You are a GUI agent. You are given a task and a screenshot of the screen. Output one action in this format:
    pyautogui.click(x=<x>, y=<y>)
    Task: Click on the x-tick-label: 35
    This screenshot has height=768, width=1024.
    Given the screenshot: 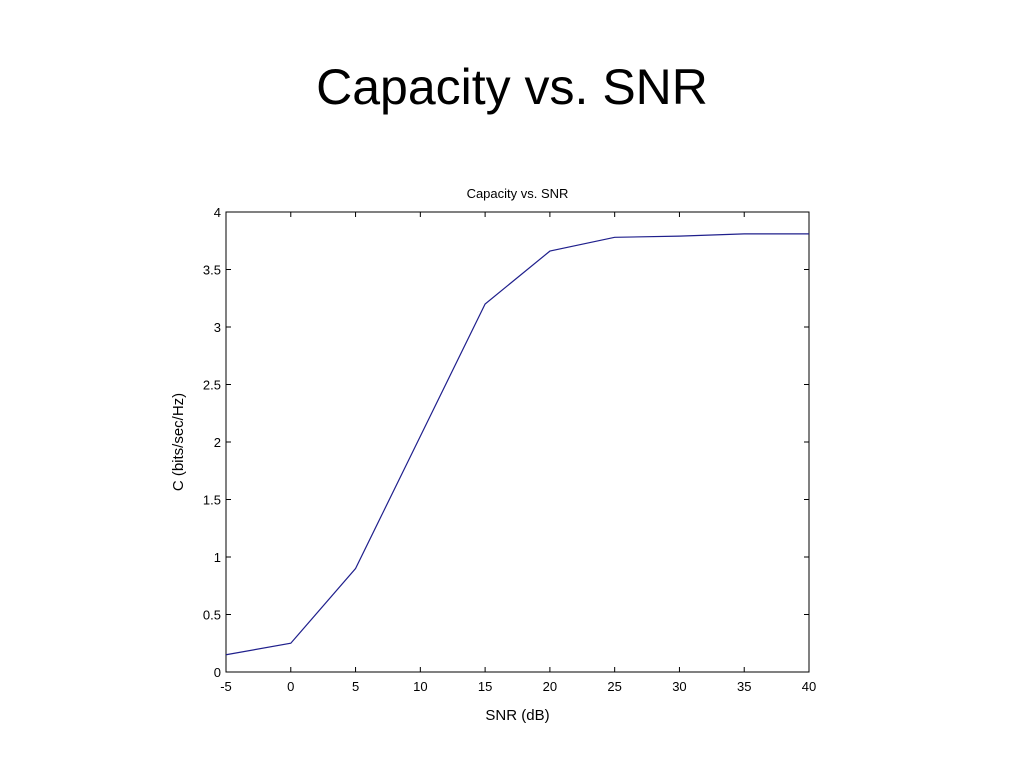 What is the action you would take?
    pyautogui.click(x=744, y=686)
    